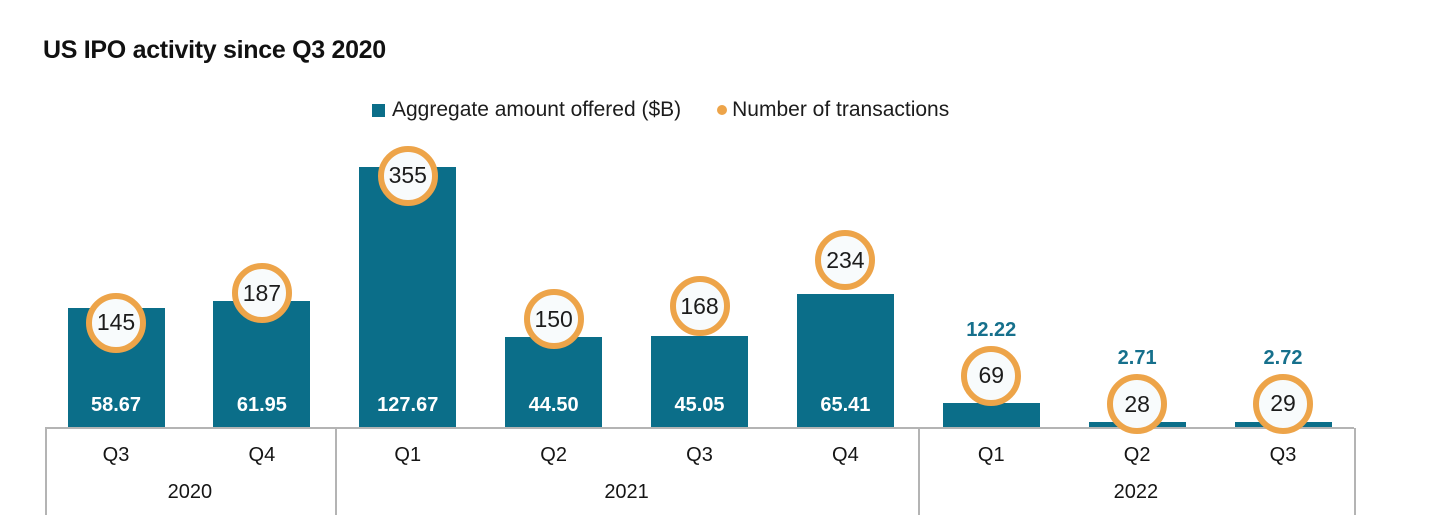  Describe the element at coordinates (378, 110) in the screenshot. I see `bar-series-swatch-icon` at that location.